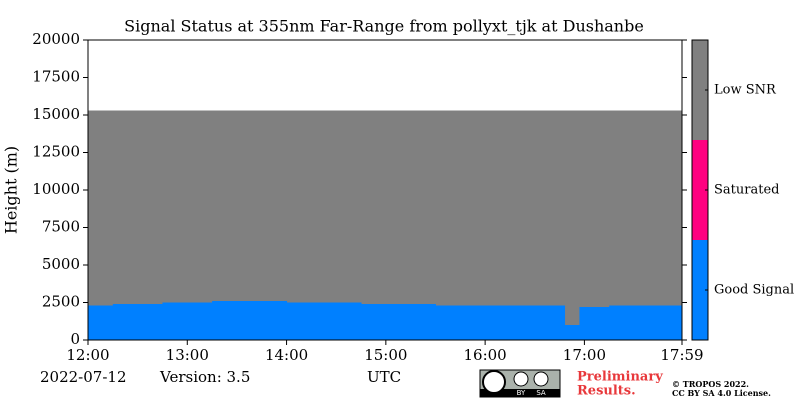  I want to click on license-line: © TROPOS 2022., so click(710, 384).